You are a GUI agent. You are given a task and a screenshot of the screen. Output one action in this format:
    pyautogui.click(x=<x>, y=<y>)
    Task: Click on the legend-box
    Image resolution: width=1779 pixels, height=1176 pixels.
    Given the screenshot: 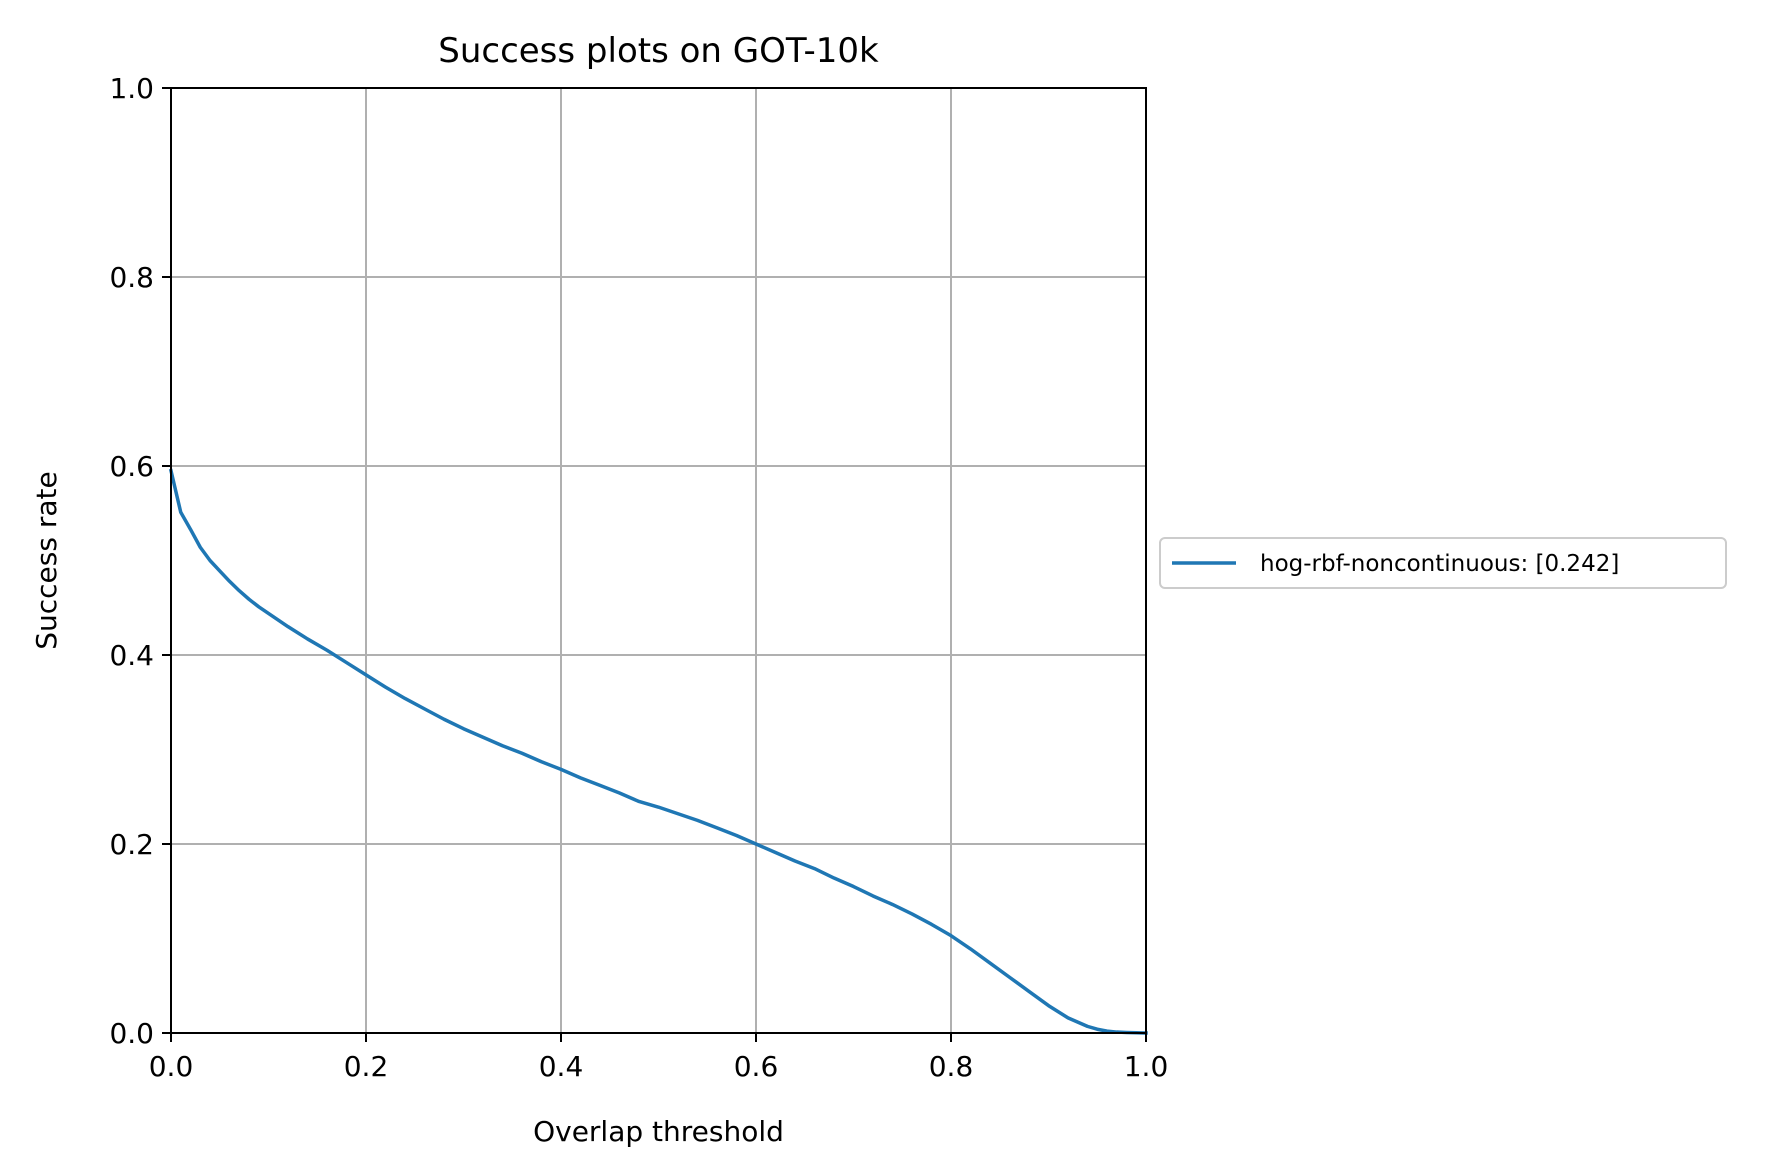 What is the action you would take?
    pyautogui.click(x=1443, y=563)
    